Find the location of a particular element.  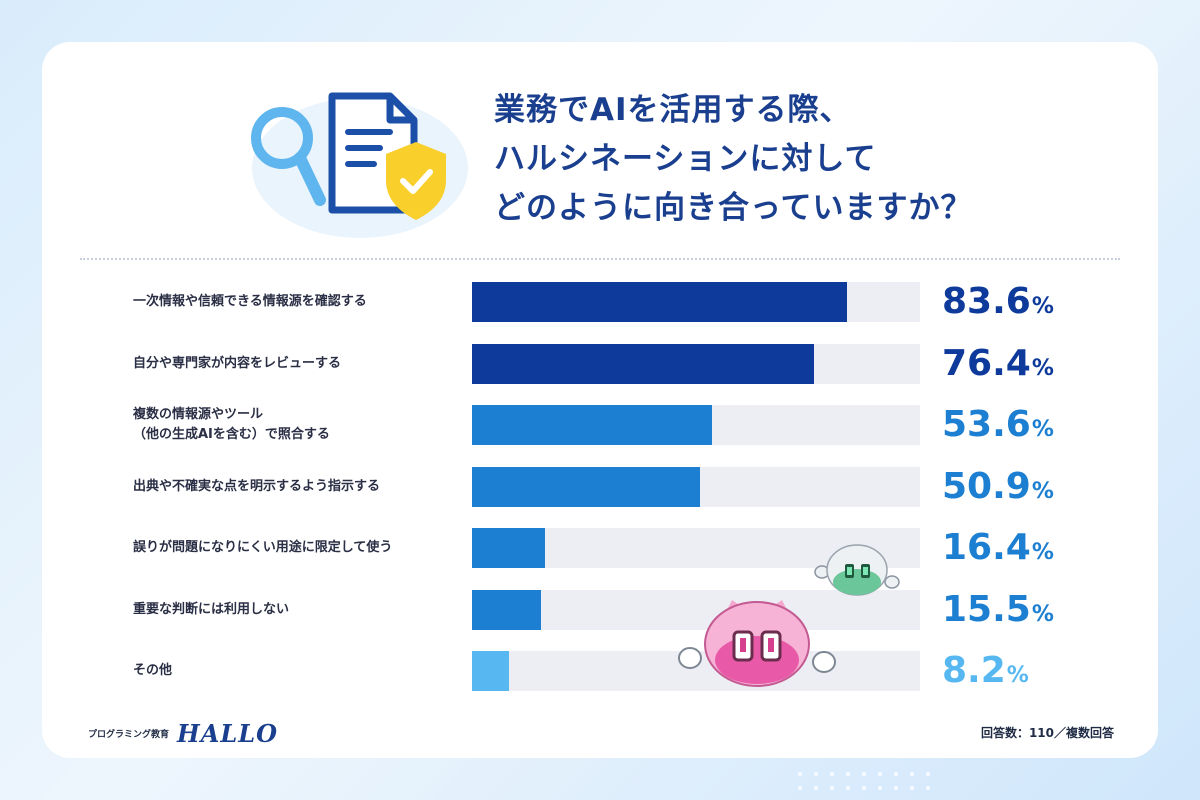

brand-footer: プログラミング教育 HALLO is located at coordinates (183, 733).